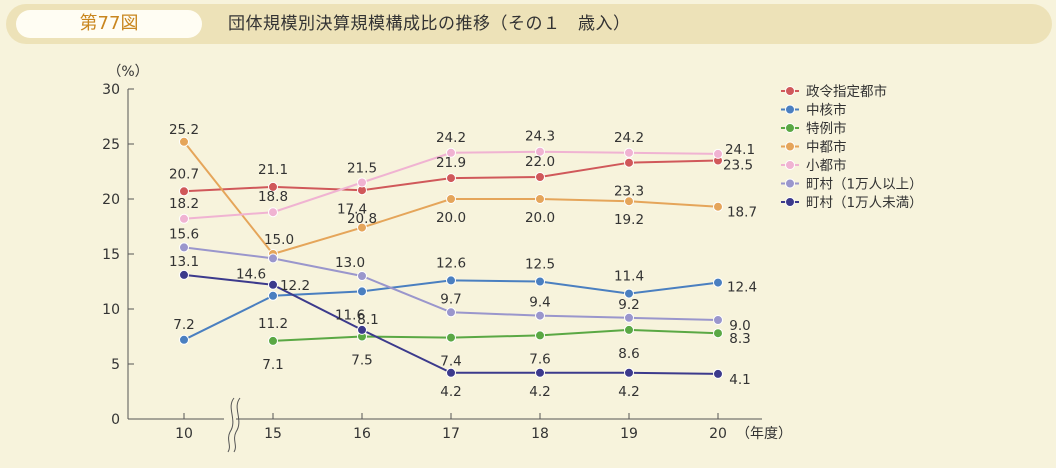 This screenshot has height=468, width=1056. What do you see at coordinates (740, 150) in the screenshot?
I see `data-label-s4-6: 24.1` at bounding box center [740, 150].